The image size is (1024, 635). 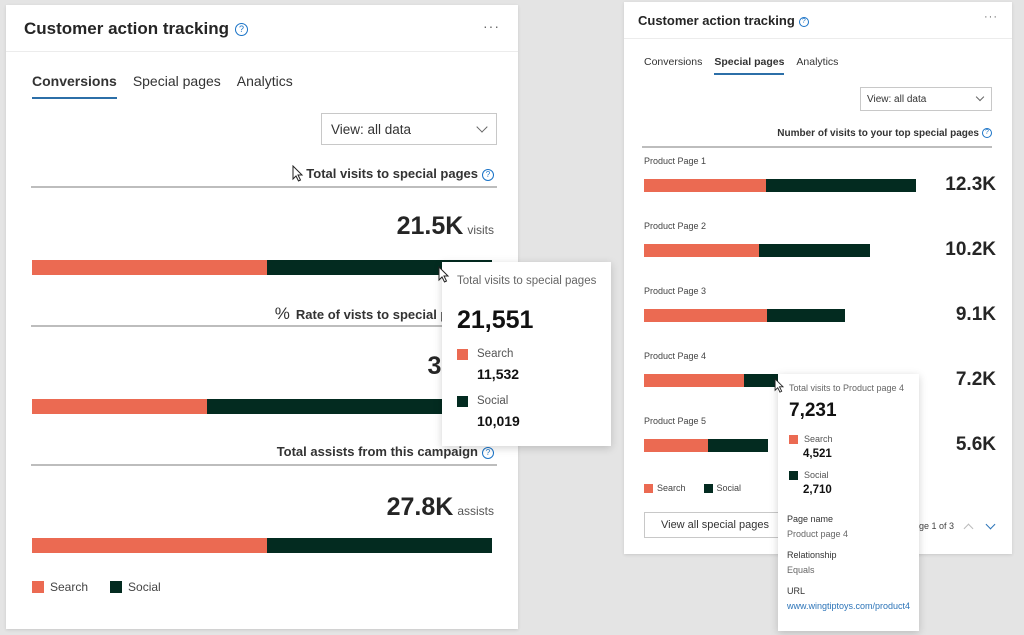 I want to click on chevron-up-icon, so click(x=968, y=528).